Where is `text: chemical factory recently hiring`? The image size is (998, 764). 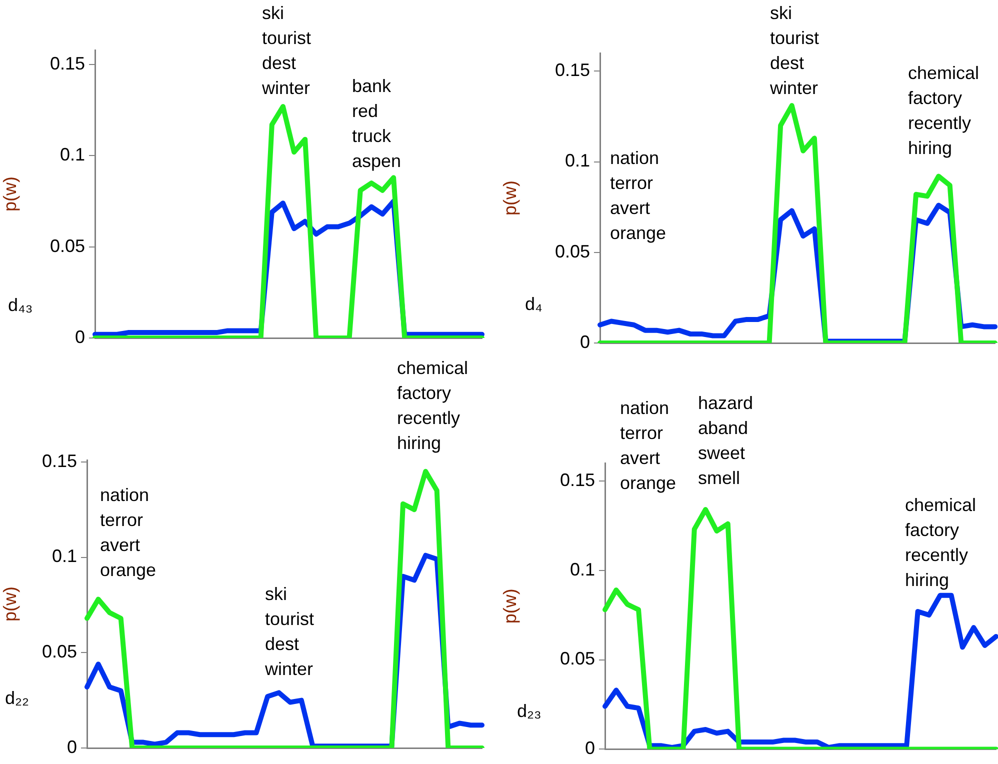
text: chemical factory recently hiring is located at coordinates (432, 405).